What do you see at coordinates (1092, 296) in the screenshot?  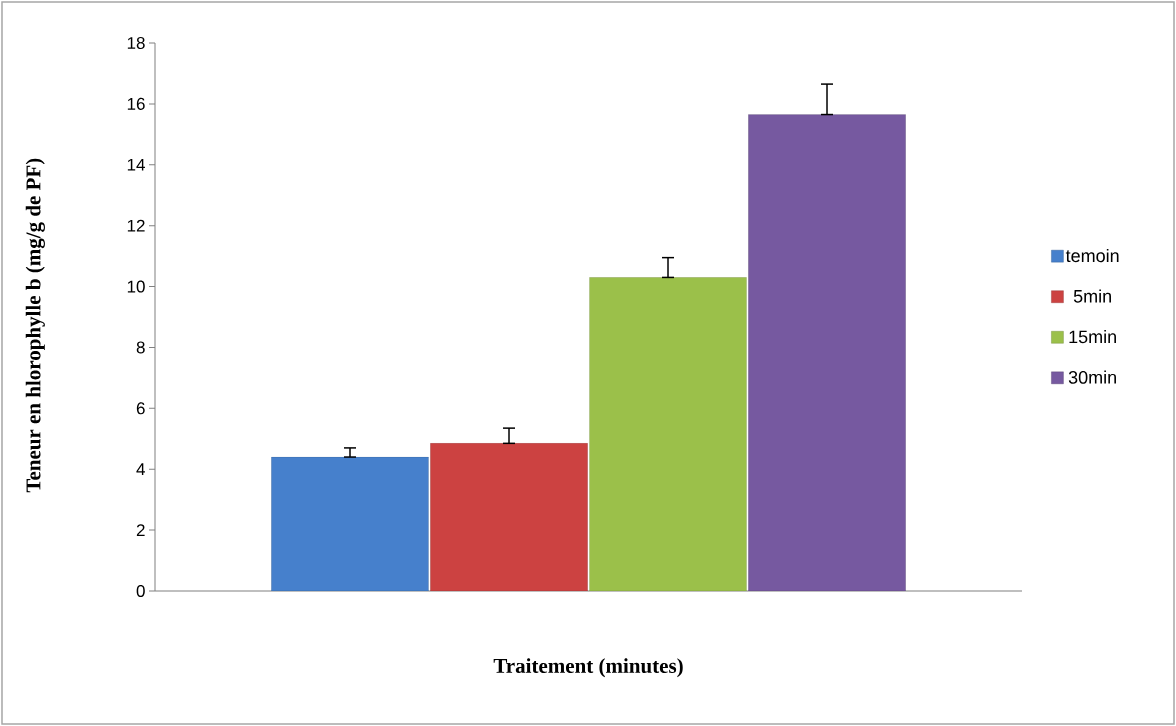 I see `legend-label: 5min` at bounding box center [1092, 296].